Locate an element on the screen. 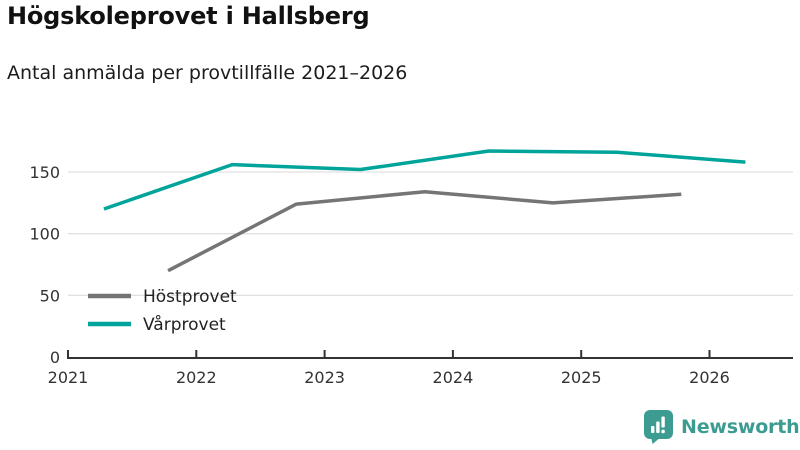  y-axis-label-50: 50 is located at coordinates (50, 295).